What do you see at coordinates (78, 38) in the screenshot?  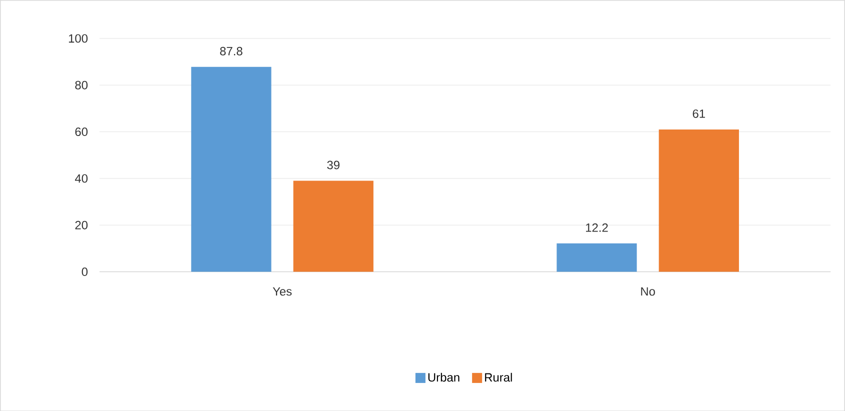 I see `y-tick-label: 100` at bounding box center [78, 38].